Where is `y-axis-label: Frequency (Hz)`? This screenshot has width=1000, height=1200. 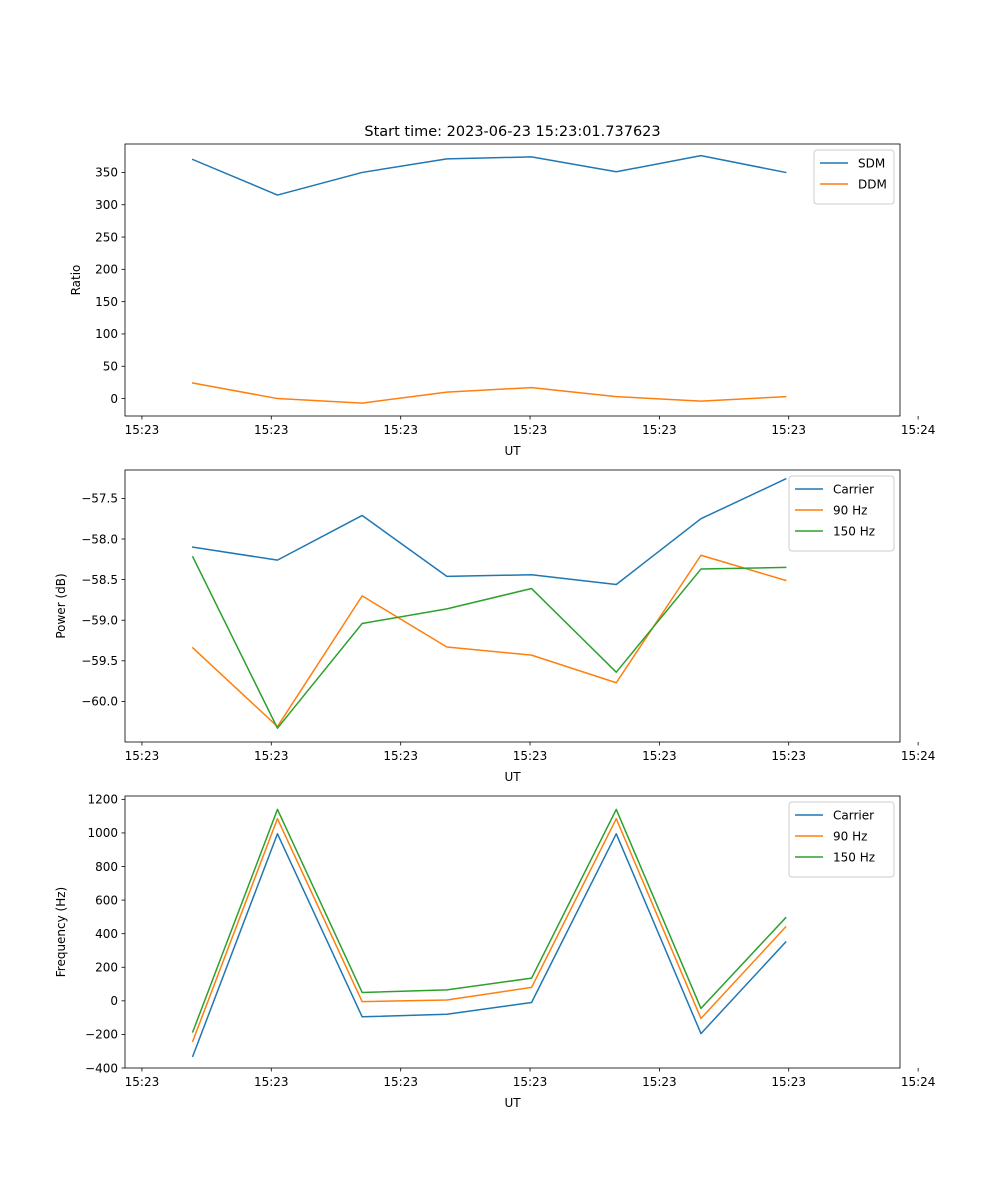 y-axis-label: Frequency (Hz) is located at coordinates (61, 932).